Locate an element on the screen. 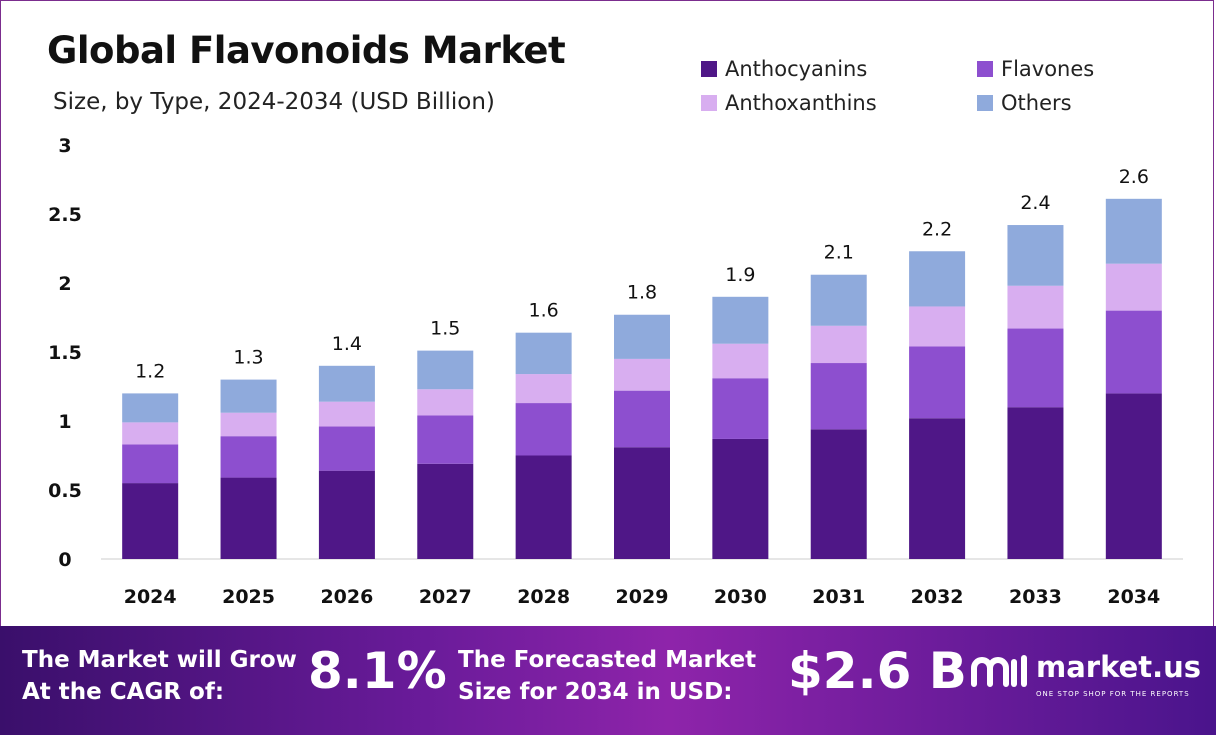  x-tick-label: 2032 is located at coordinates (937, 597).